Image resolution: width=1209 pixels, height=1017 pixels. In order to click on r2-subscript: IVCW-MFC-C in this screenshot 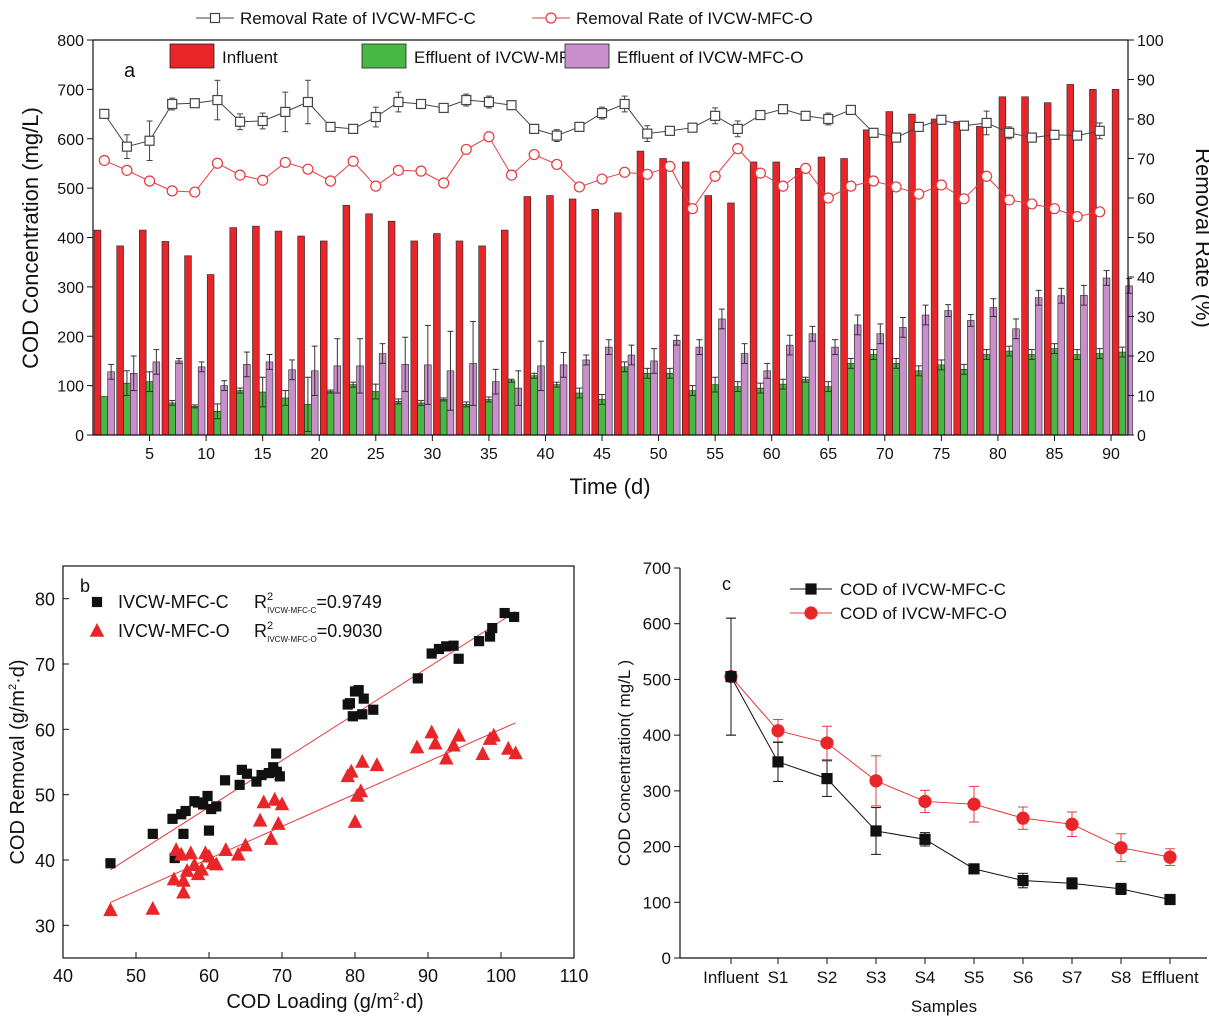, I will do `click(291, 610)`.